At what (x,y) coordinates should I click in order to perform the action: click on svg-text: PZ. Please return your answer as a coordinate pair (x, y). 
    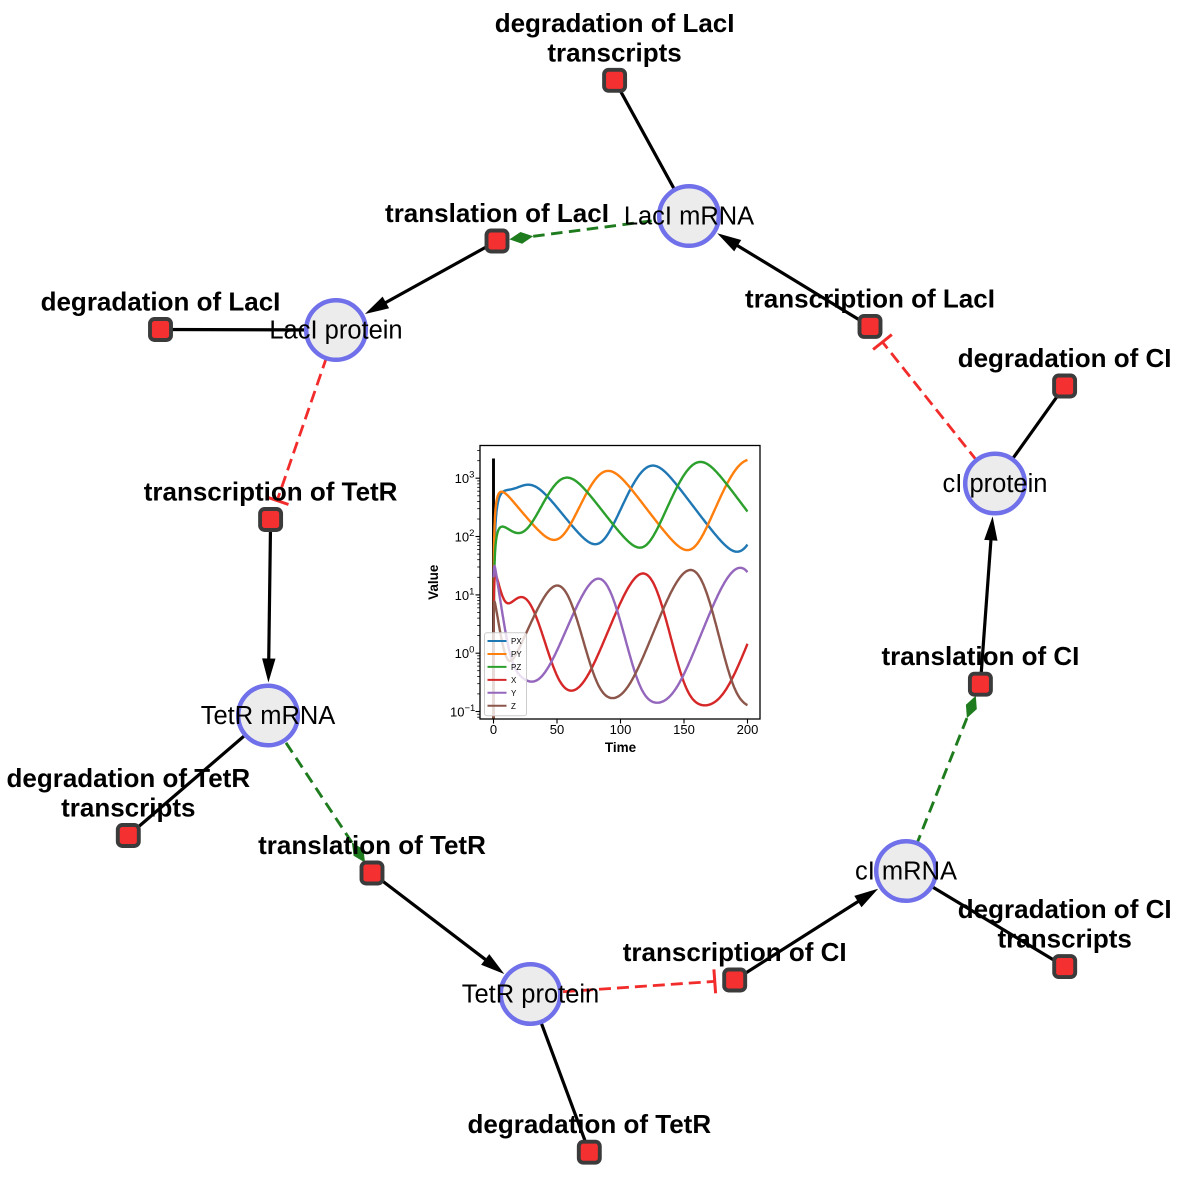
    Looking at the image, I should click on (516, 667).